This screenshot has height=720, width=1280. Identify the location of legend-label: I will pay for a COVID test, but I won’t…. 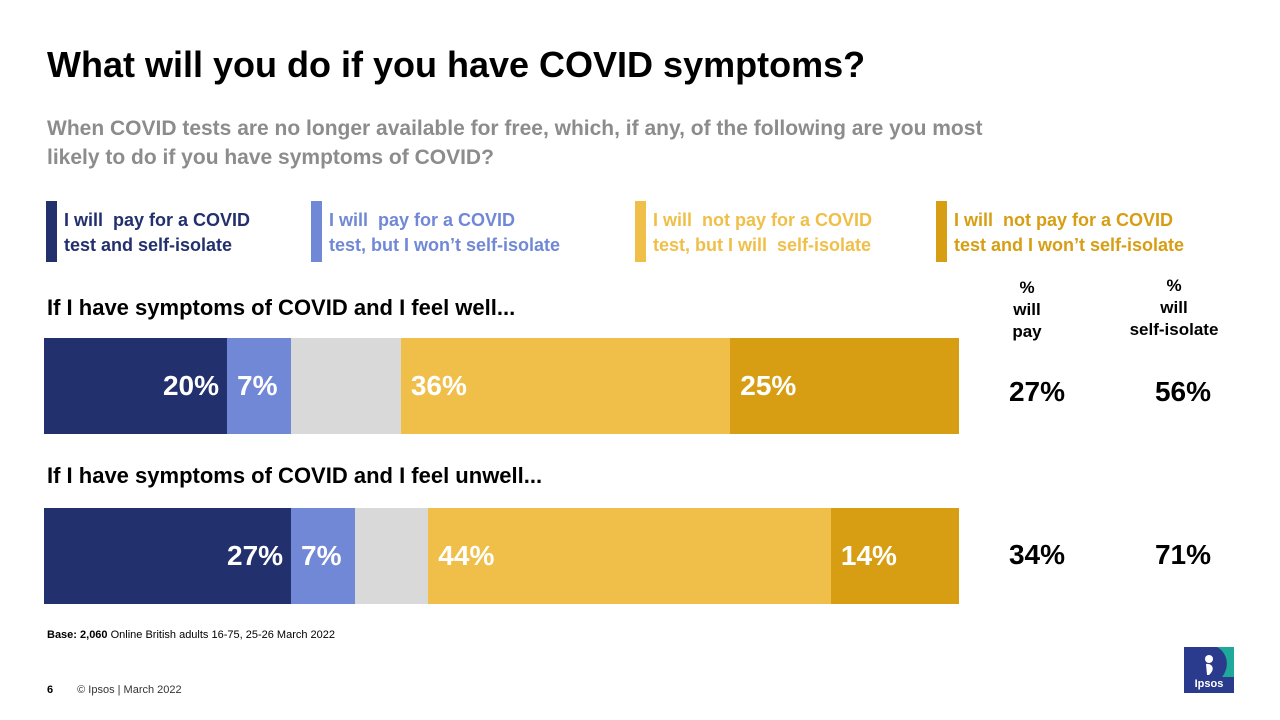
(445, 232).